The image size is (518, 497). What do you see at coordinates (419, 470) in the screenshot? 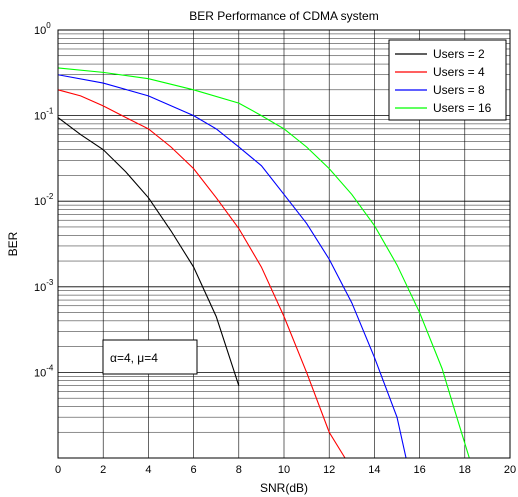
I see `x-tick-label: 16` at bounding box center [419, 470].